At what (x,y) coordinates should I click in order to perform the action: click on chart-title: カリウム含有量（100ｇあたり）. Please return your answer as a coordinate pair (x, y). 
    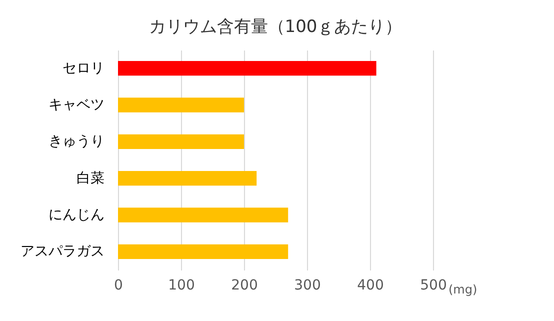
    Looking at the image, I should click on (275, 27).